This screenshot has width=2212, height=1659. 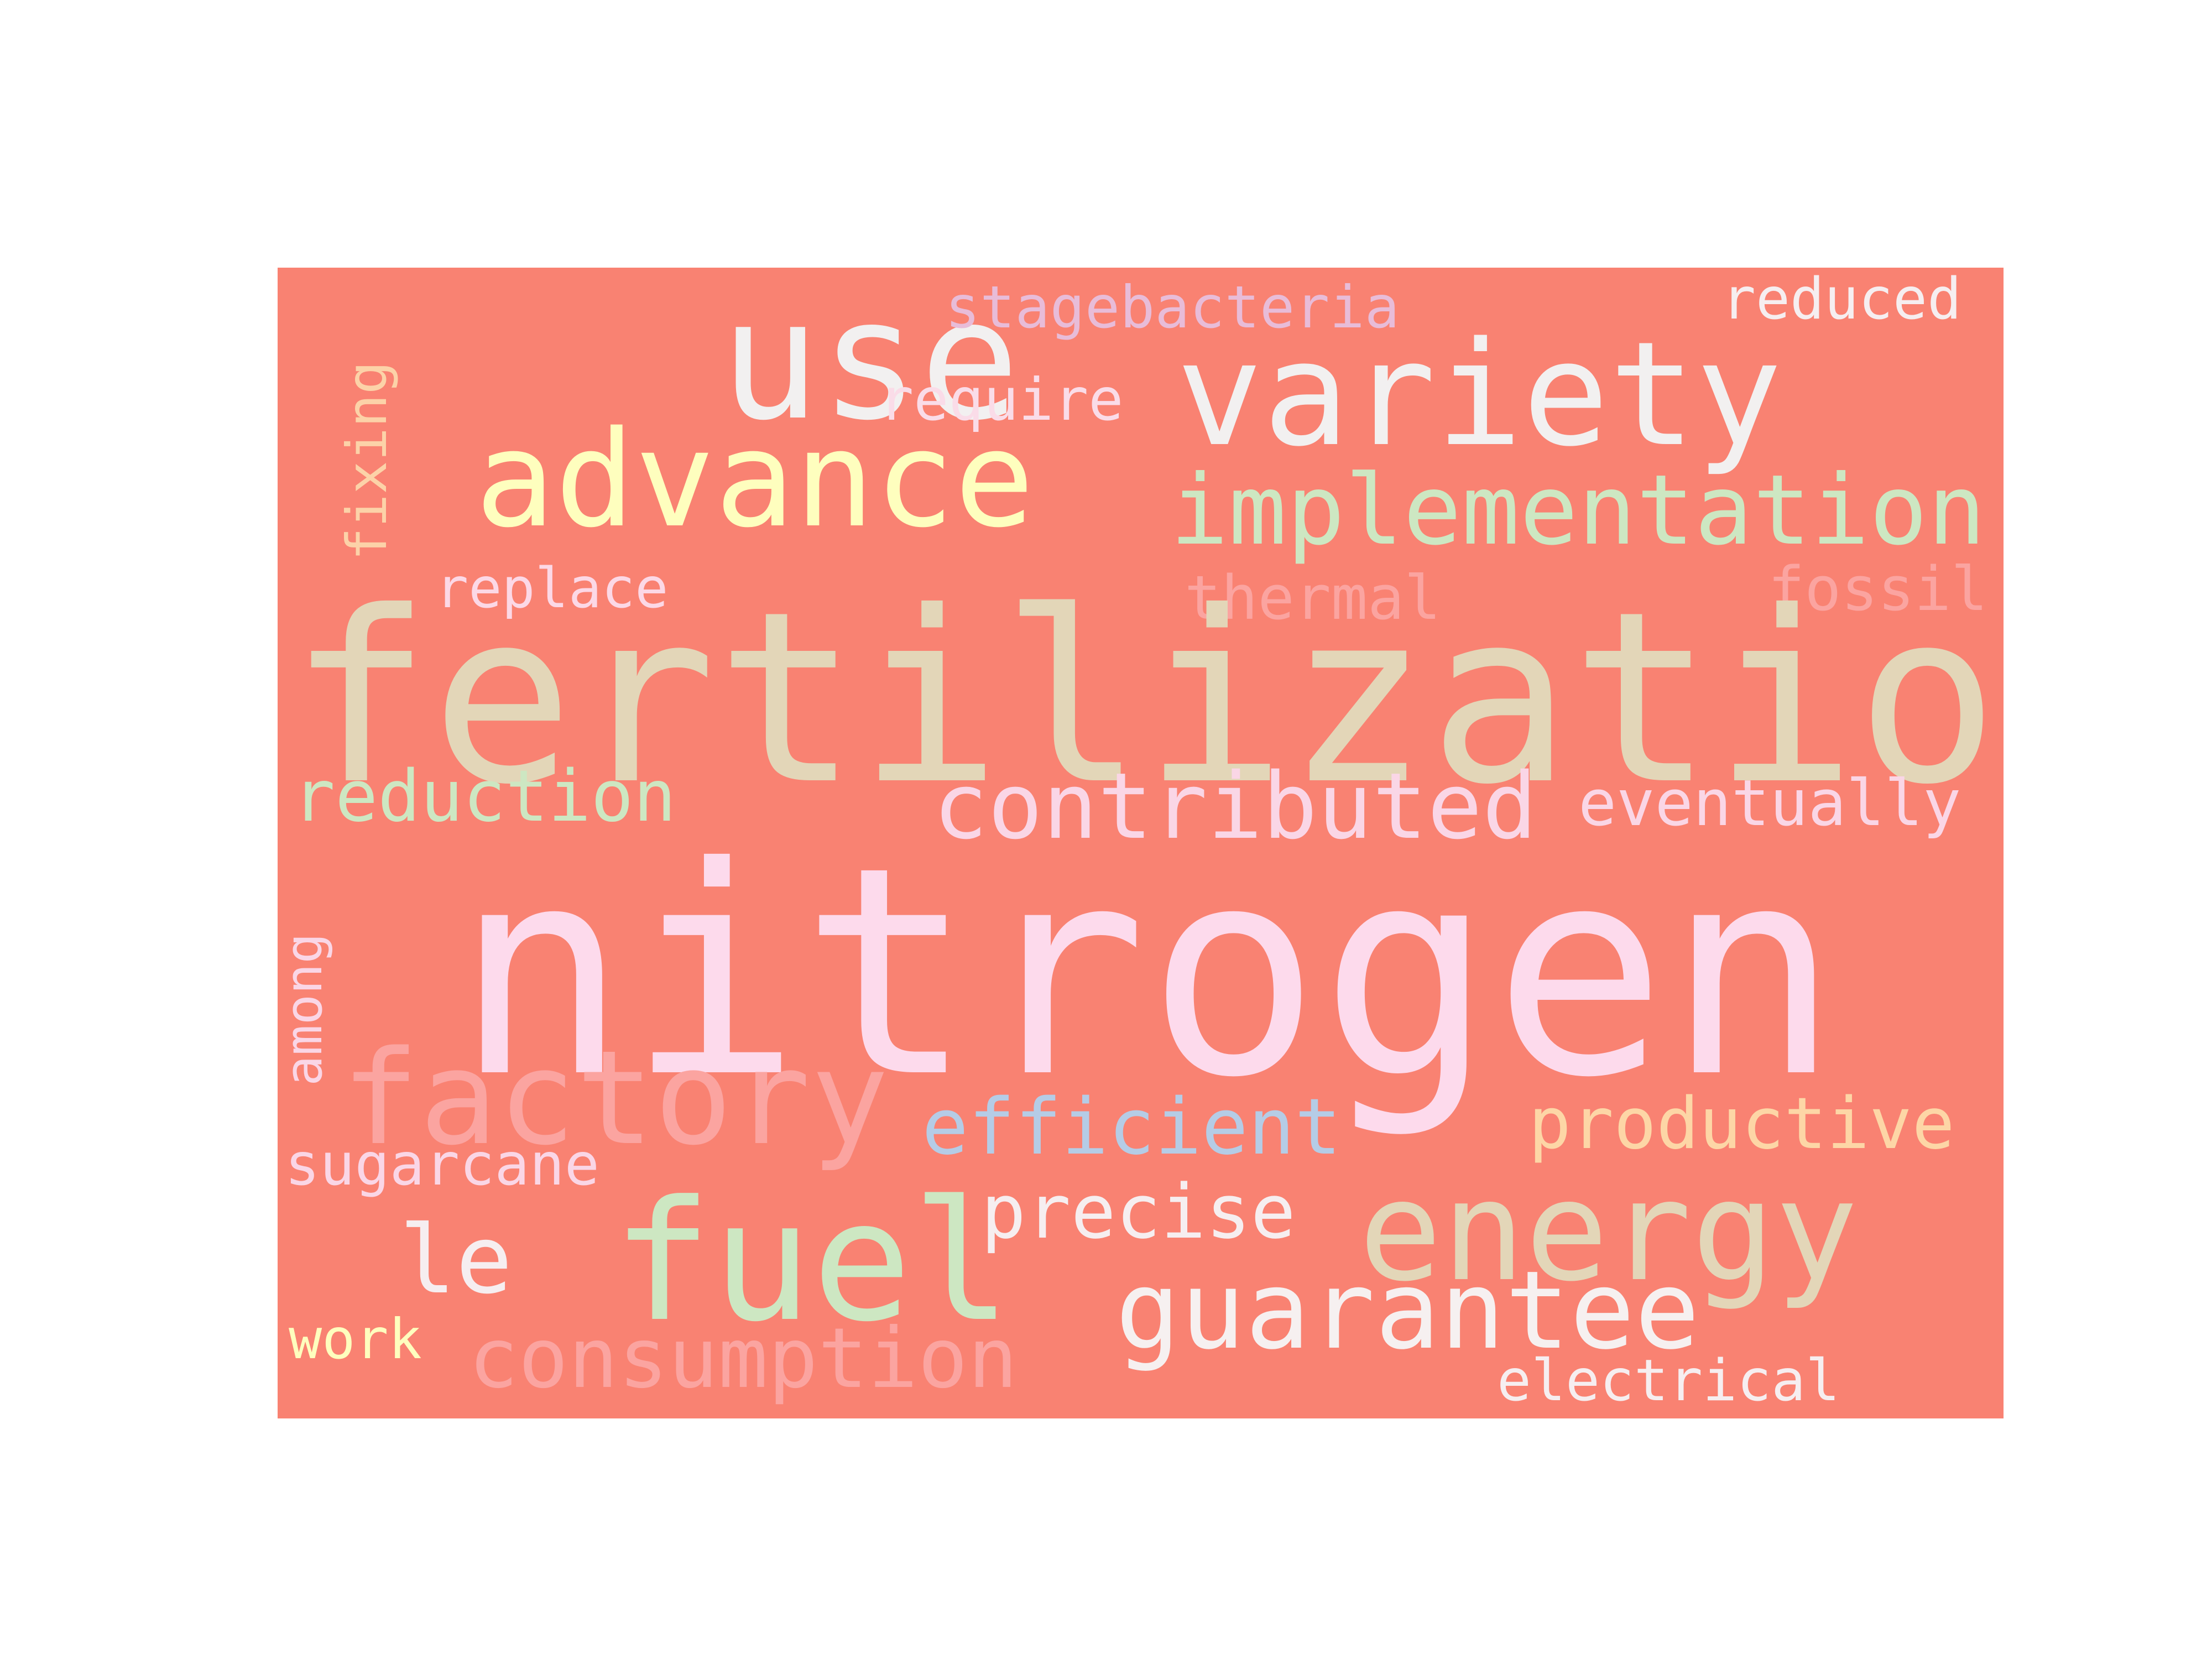 I want to click on word-energy: energy, so click(x=1609, y=1232).